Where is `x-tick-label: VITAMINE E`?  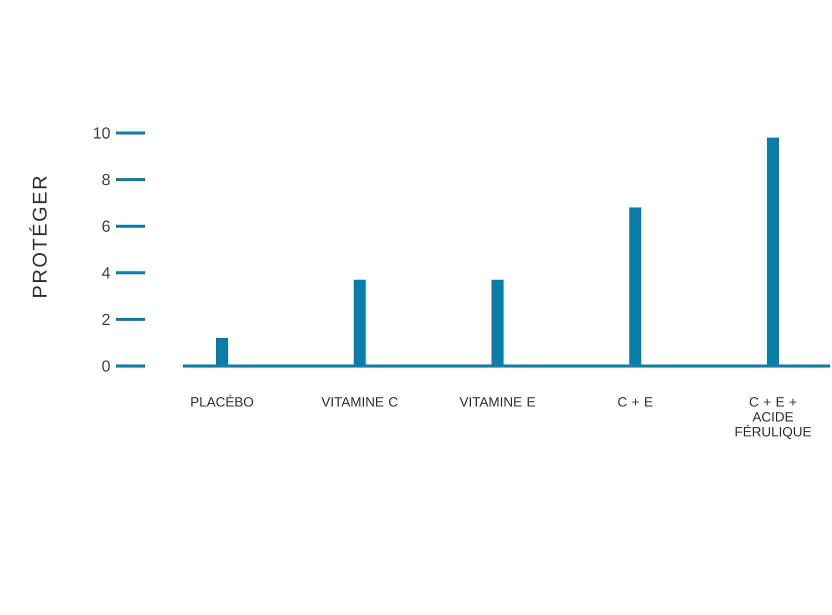 x-tick-label: VITAMINE E is located at coordinates (497, 402).